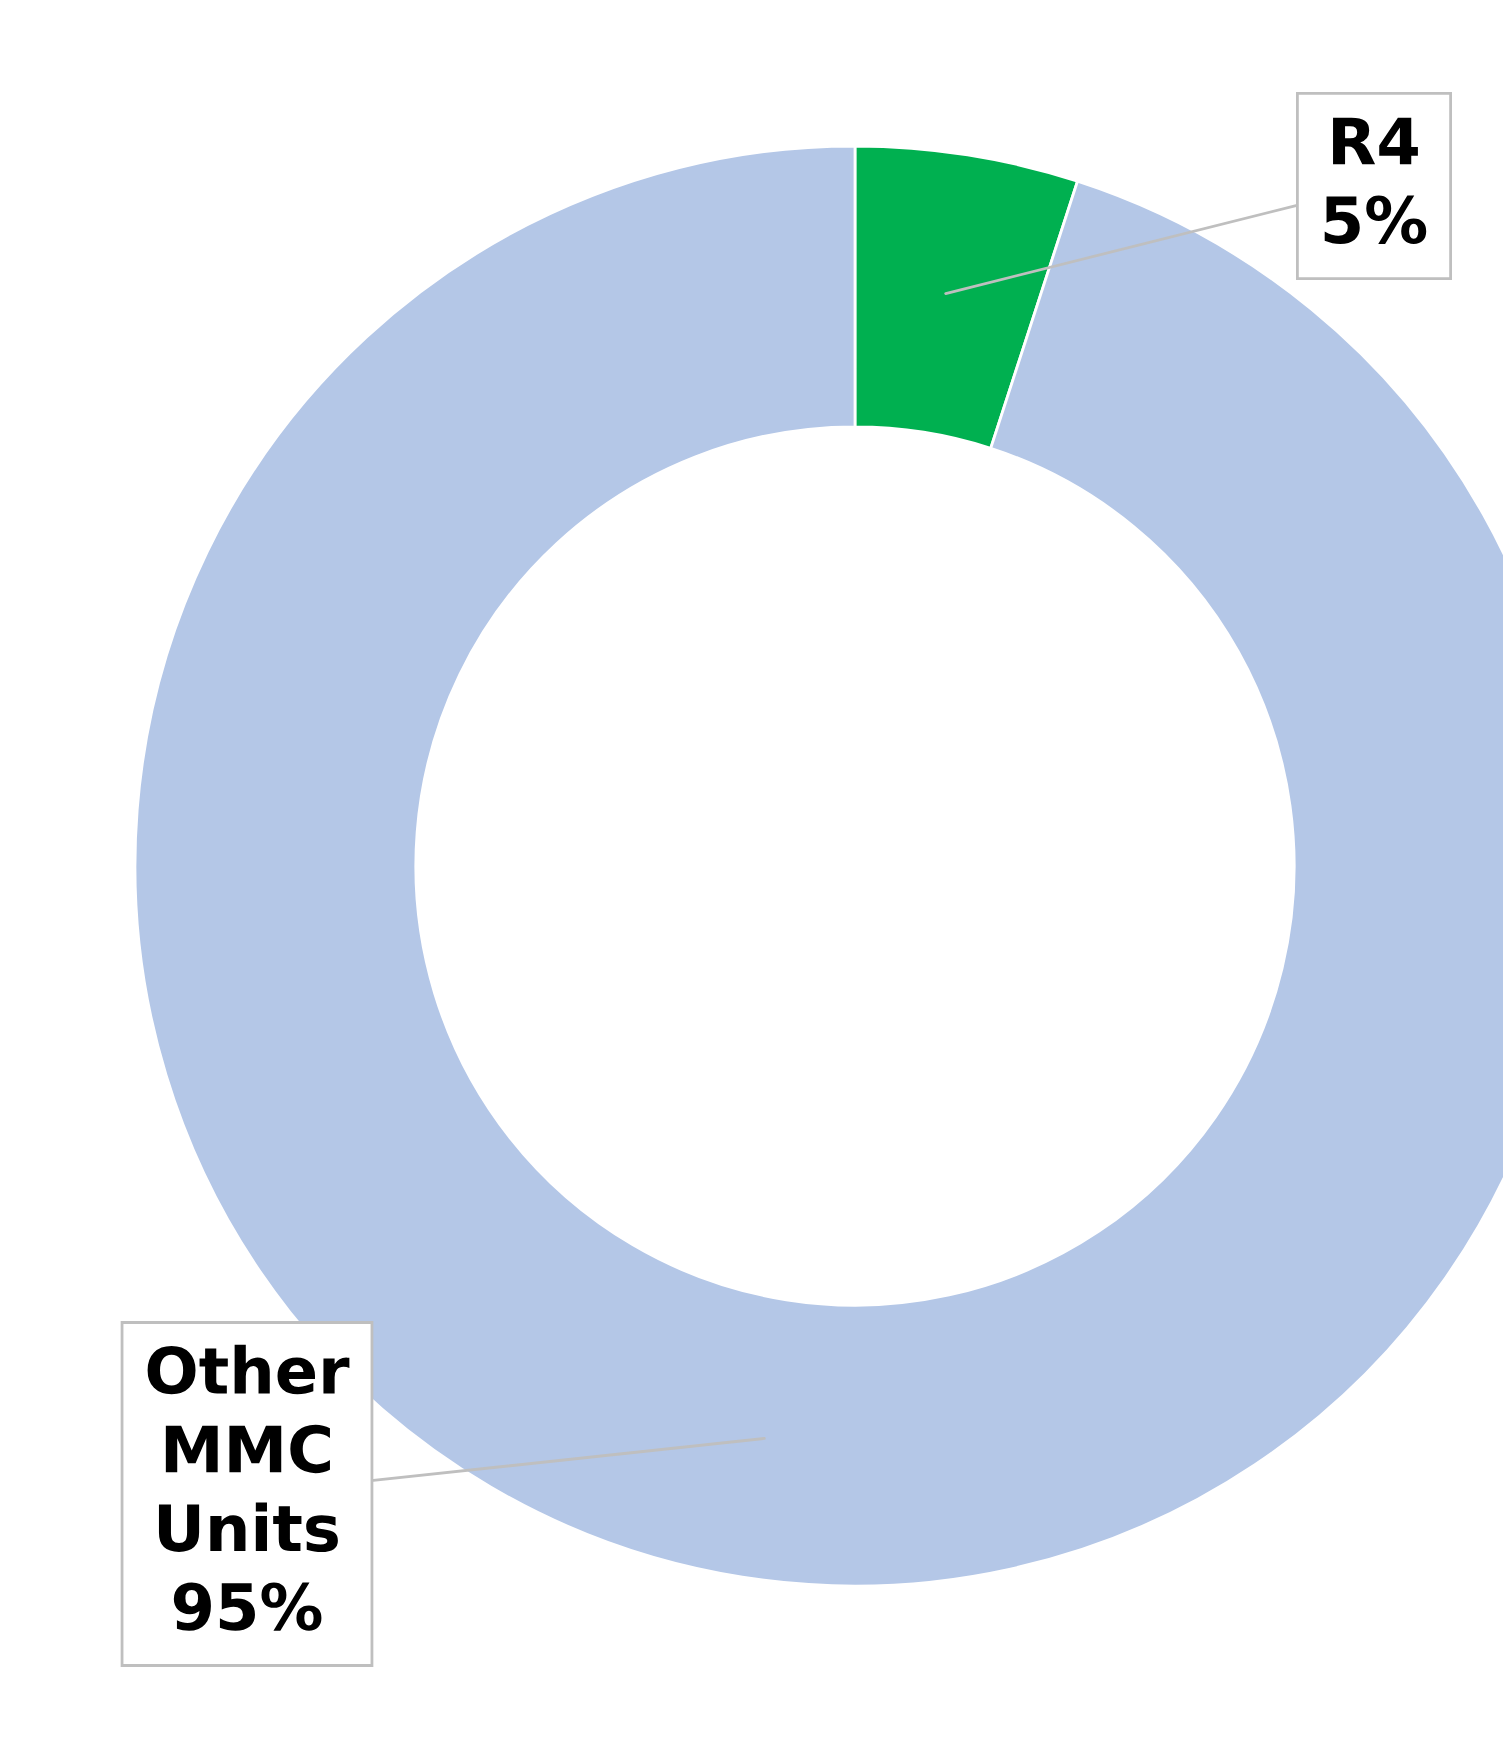 This screenshot has width=1503, height=1764. Describe the element at coordinates (247, 1606) in the screenshot. I see `data-label: 95%` at that location.